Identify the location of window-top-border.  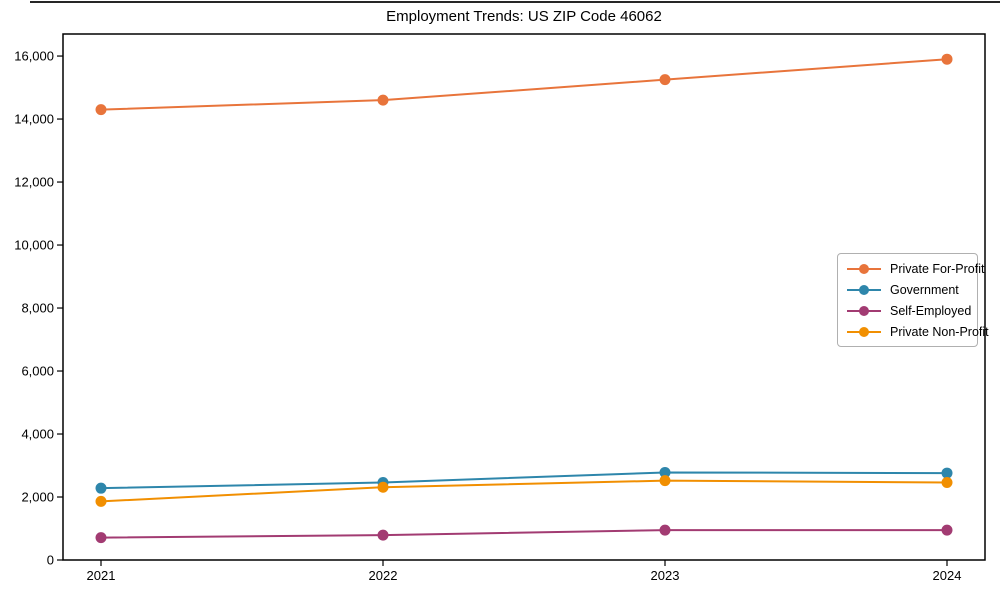
(515, 2).